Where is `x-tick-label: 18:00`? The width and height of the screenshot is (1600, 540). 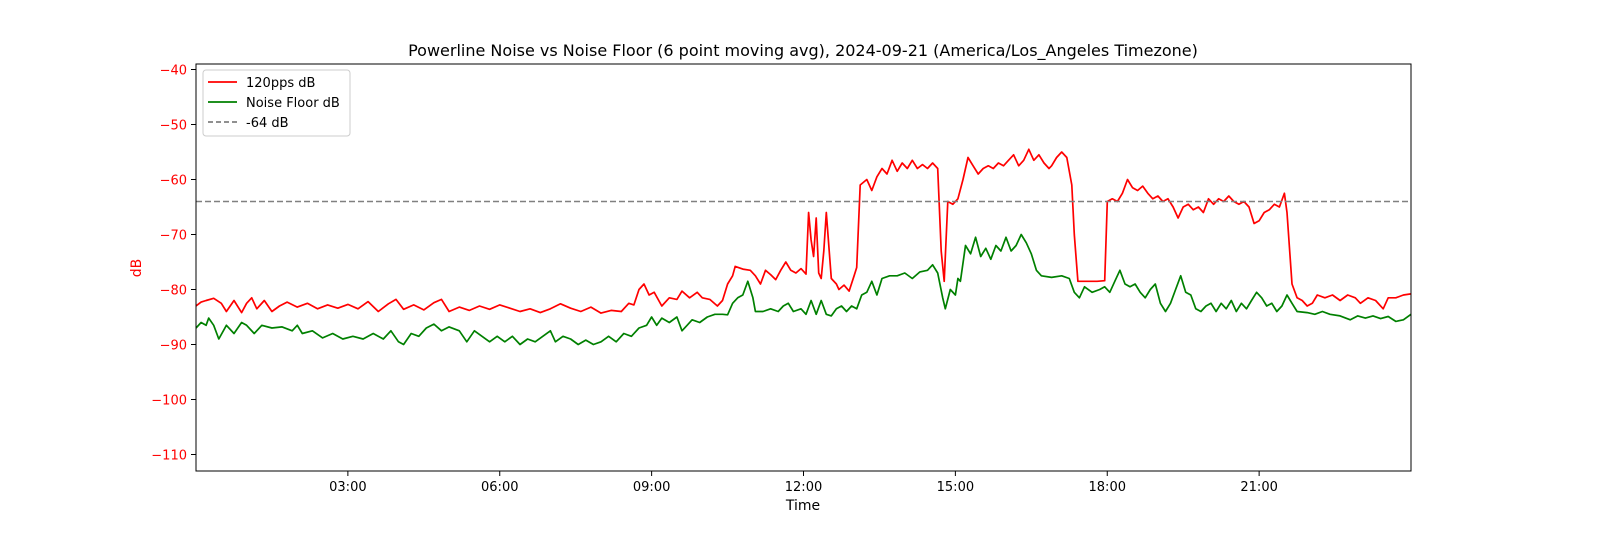 x-tick-label: 18:00 is located at coordinates (1107, 487).